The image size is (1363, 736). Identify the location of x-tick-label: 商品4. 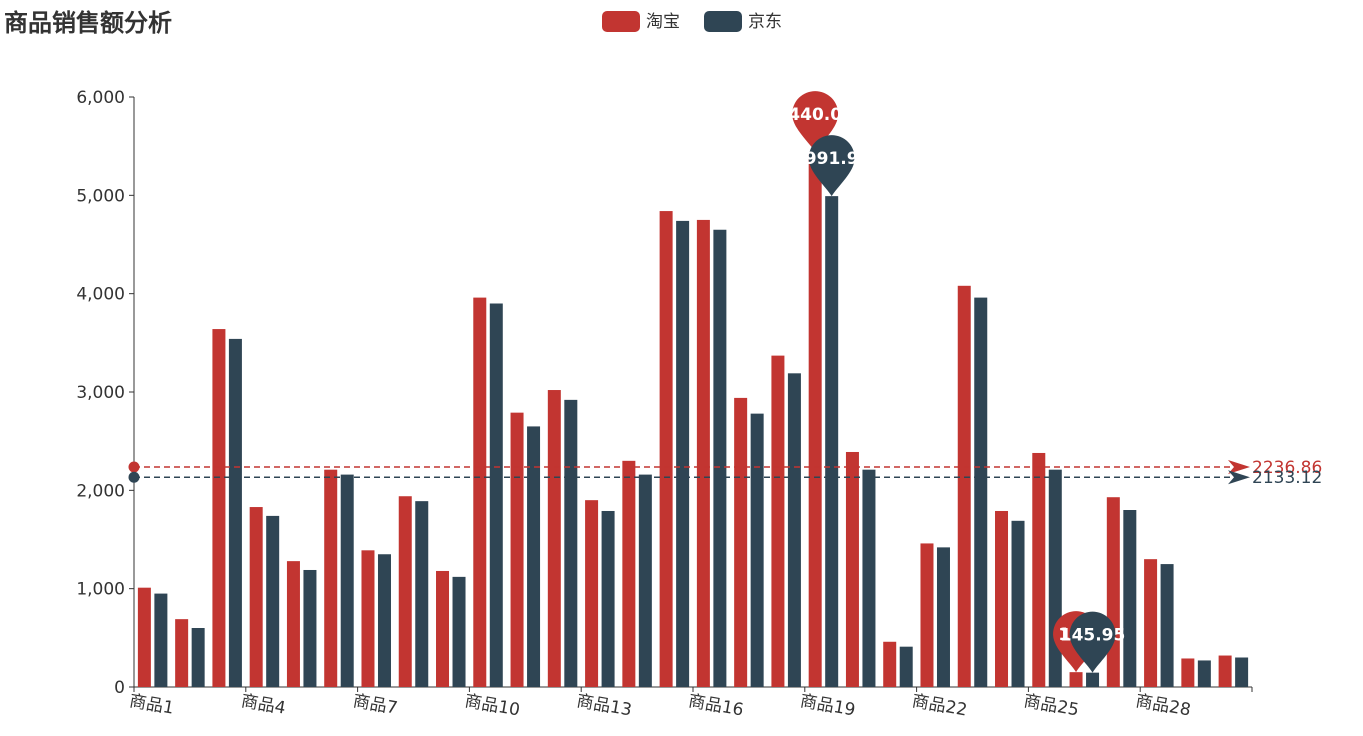
(264, 704).